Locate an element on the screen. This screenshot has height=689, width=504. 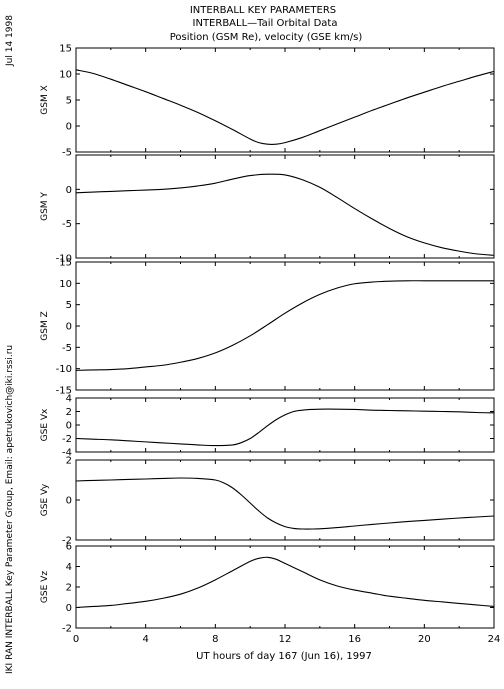
side-date: Jul 14 1998 is located at coordinates (10, 41).